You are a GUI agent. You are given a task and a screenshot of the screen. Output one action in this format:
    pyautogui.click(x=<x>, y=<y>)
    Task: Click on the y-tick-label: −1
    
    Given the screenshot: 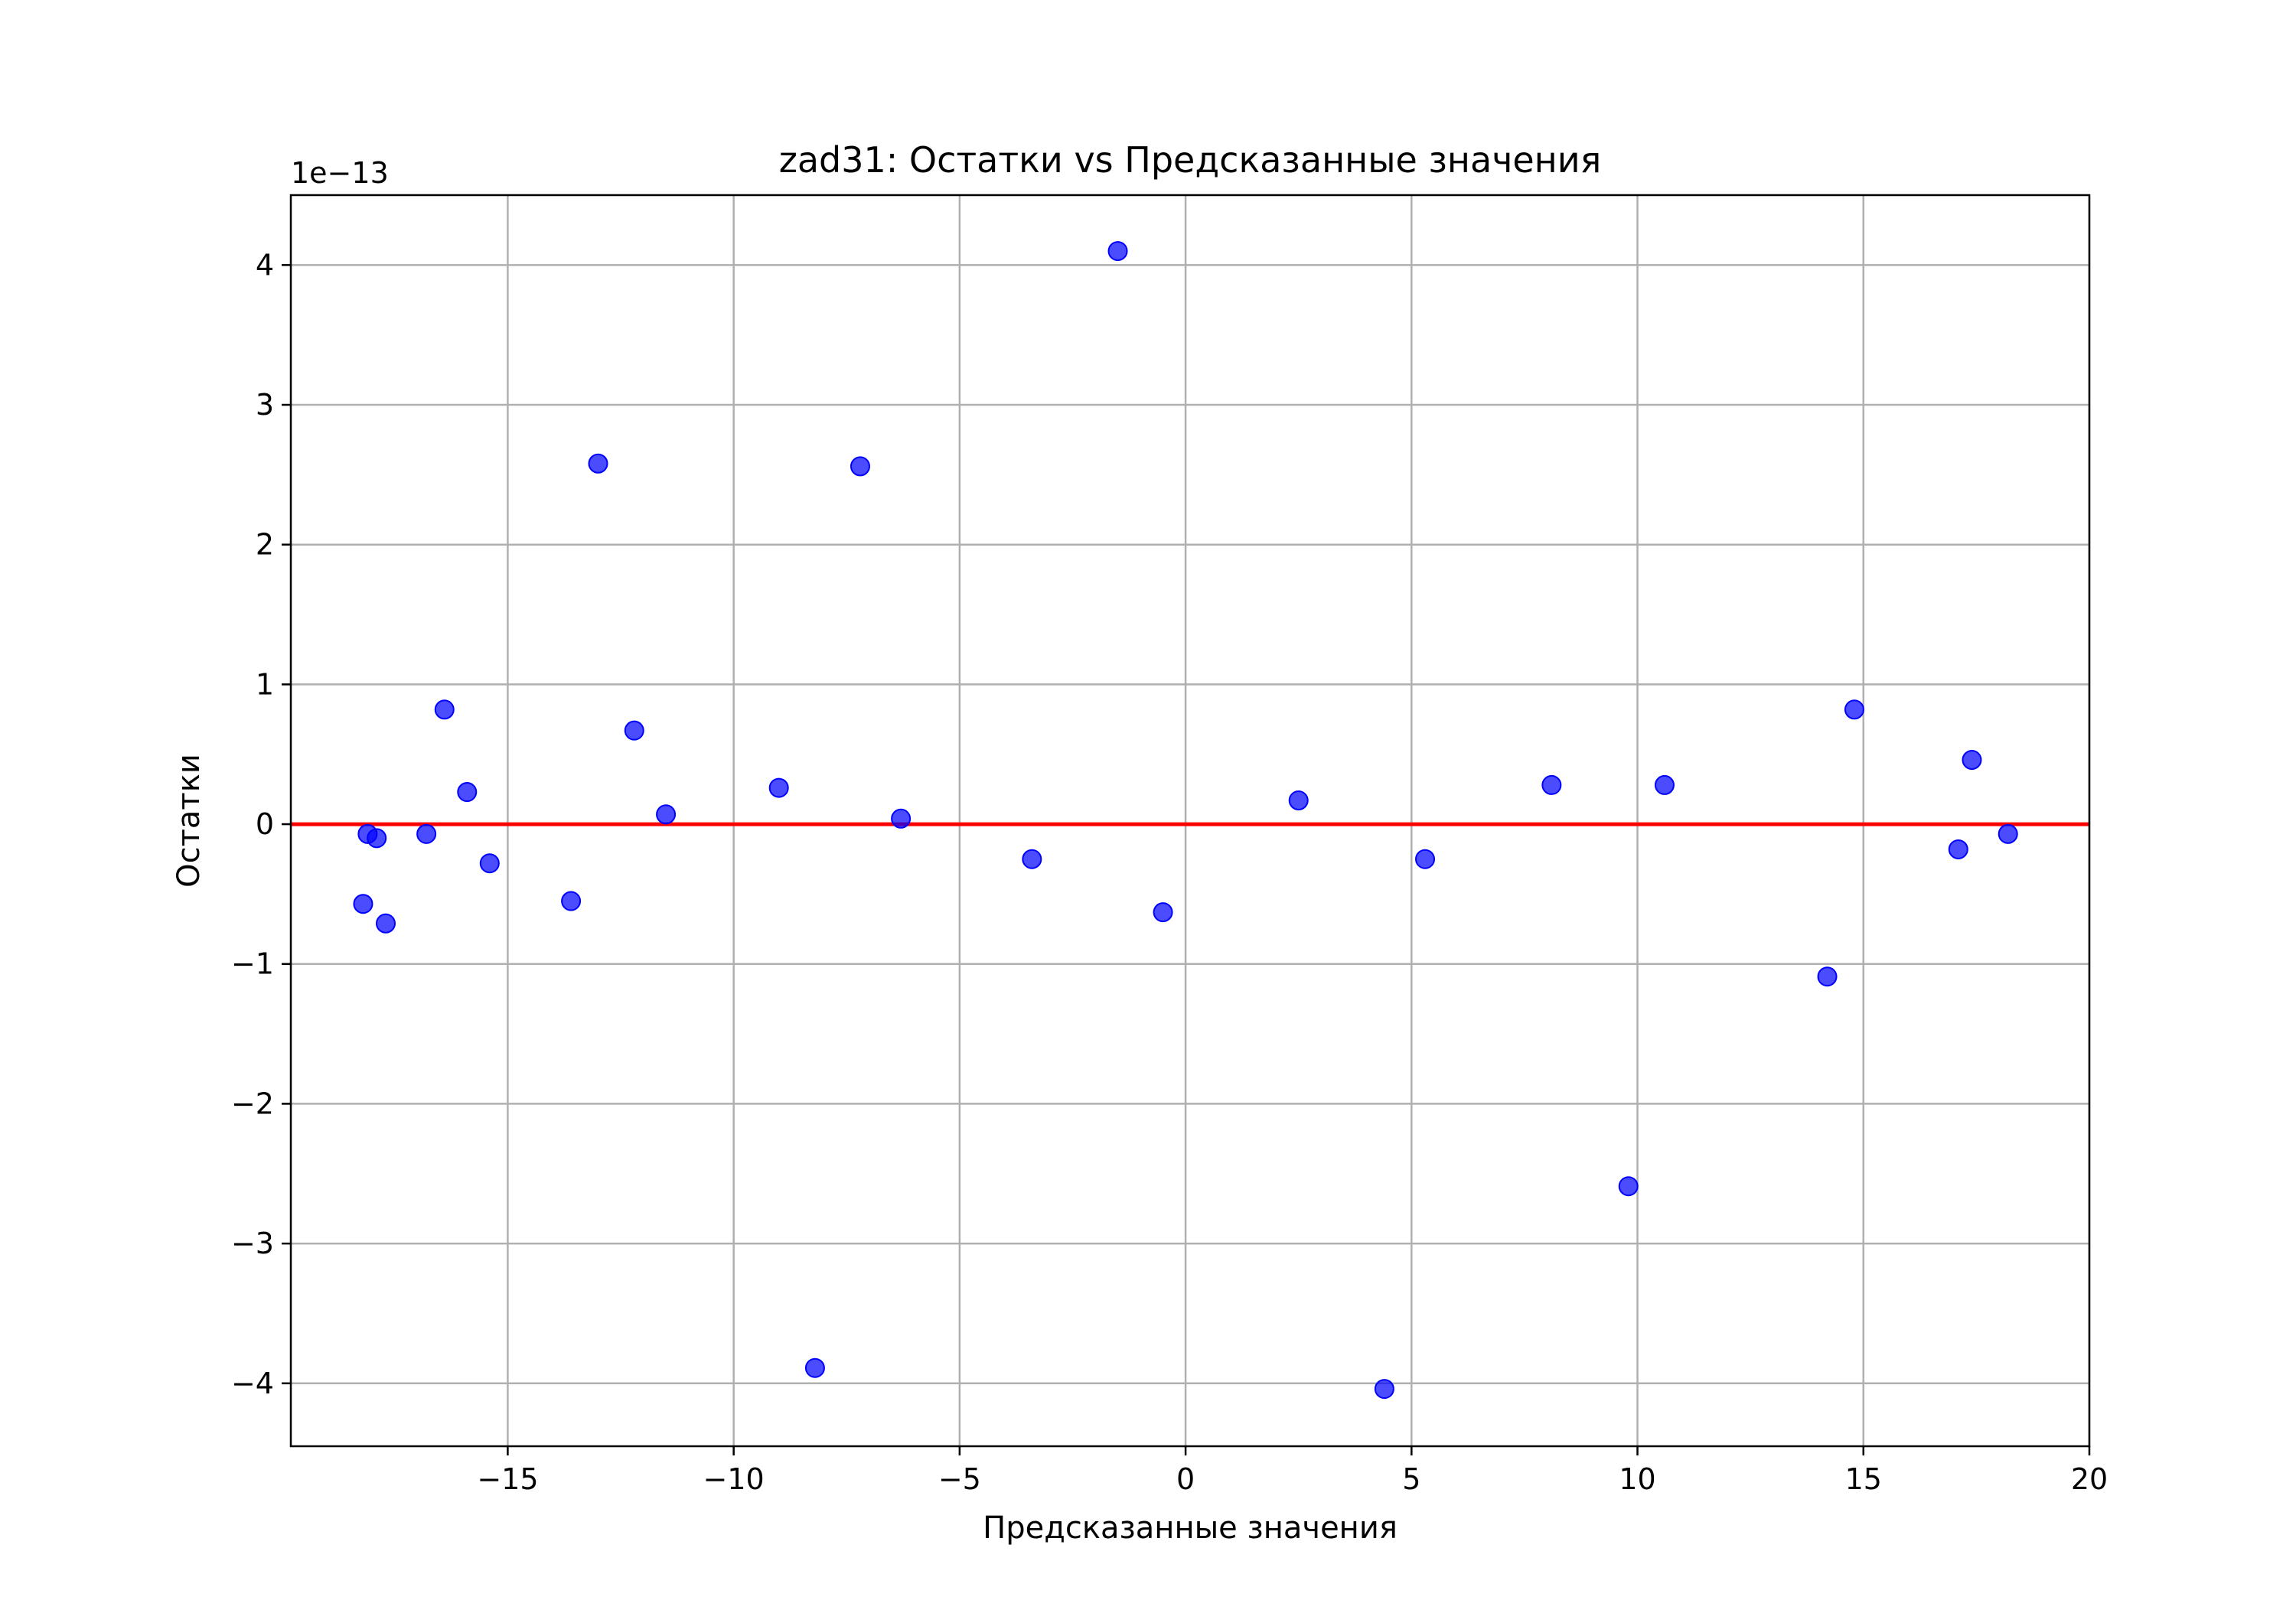 What is the action you would take?
    pyautogui.click(x=252, y=964)
    